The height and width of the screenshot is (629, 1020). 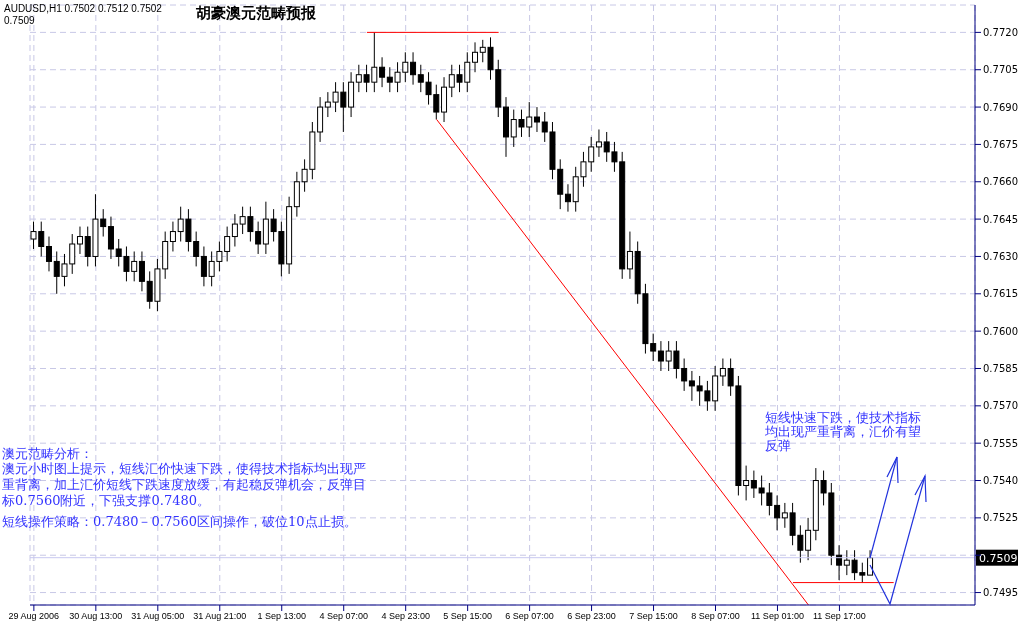 I want to click on chart-title: 胡豪澳元范畴预报, so click(x=256, y=13).